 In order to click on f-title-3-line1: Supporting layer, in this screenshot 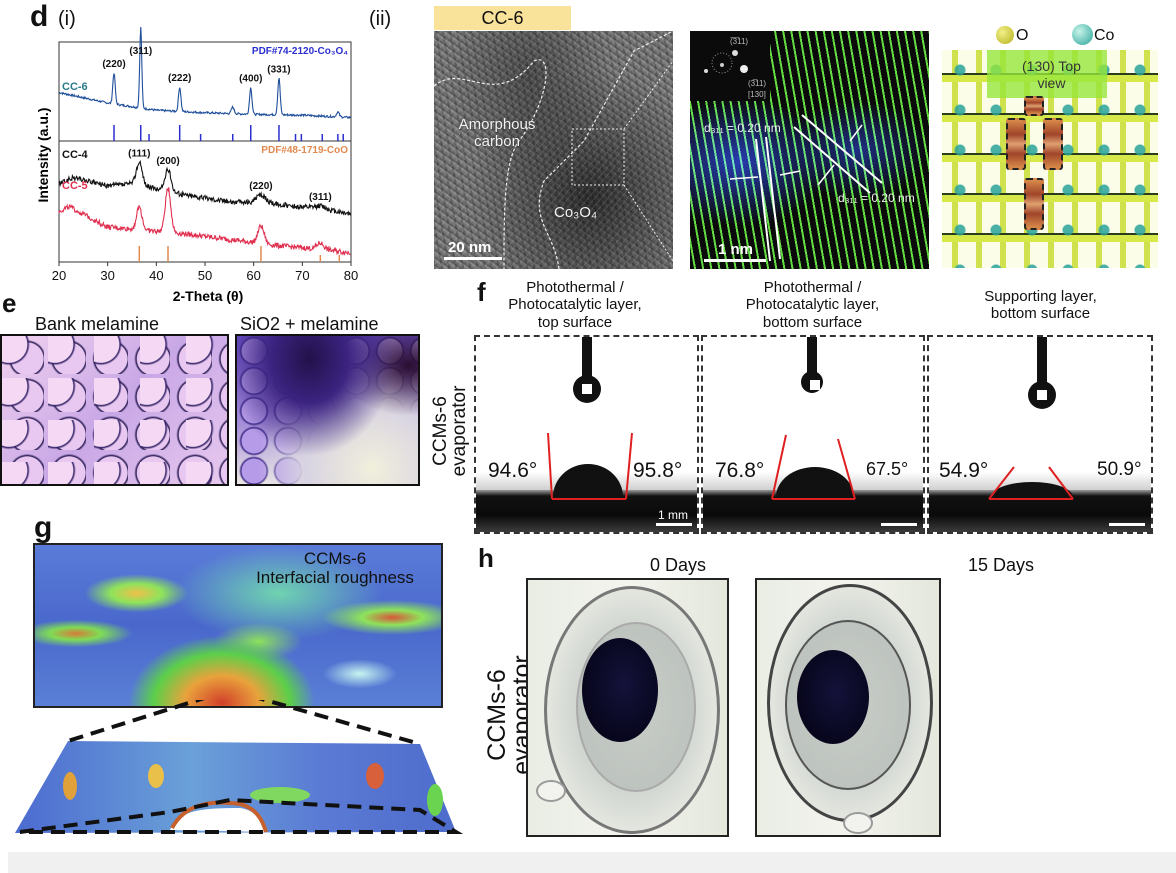, I will do `click(1040, 296)`.